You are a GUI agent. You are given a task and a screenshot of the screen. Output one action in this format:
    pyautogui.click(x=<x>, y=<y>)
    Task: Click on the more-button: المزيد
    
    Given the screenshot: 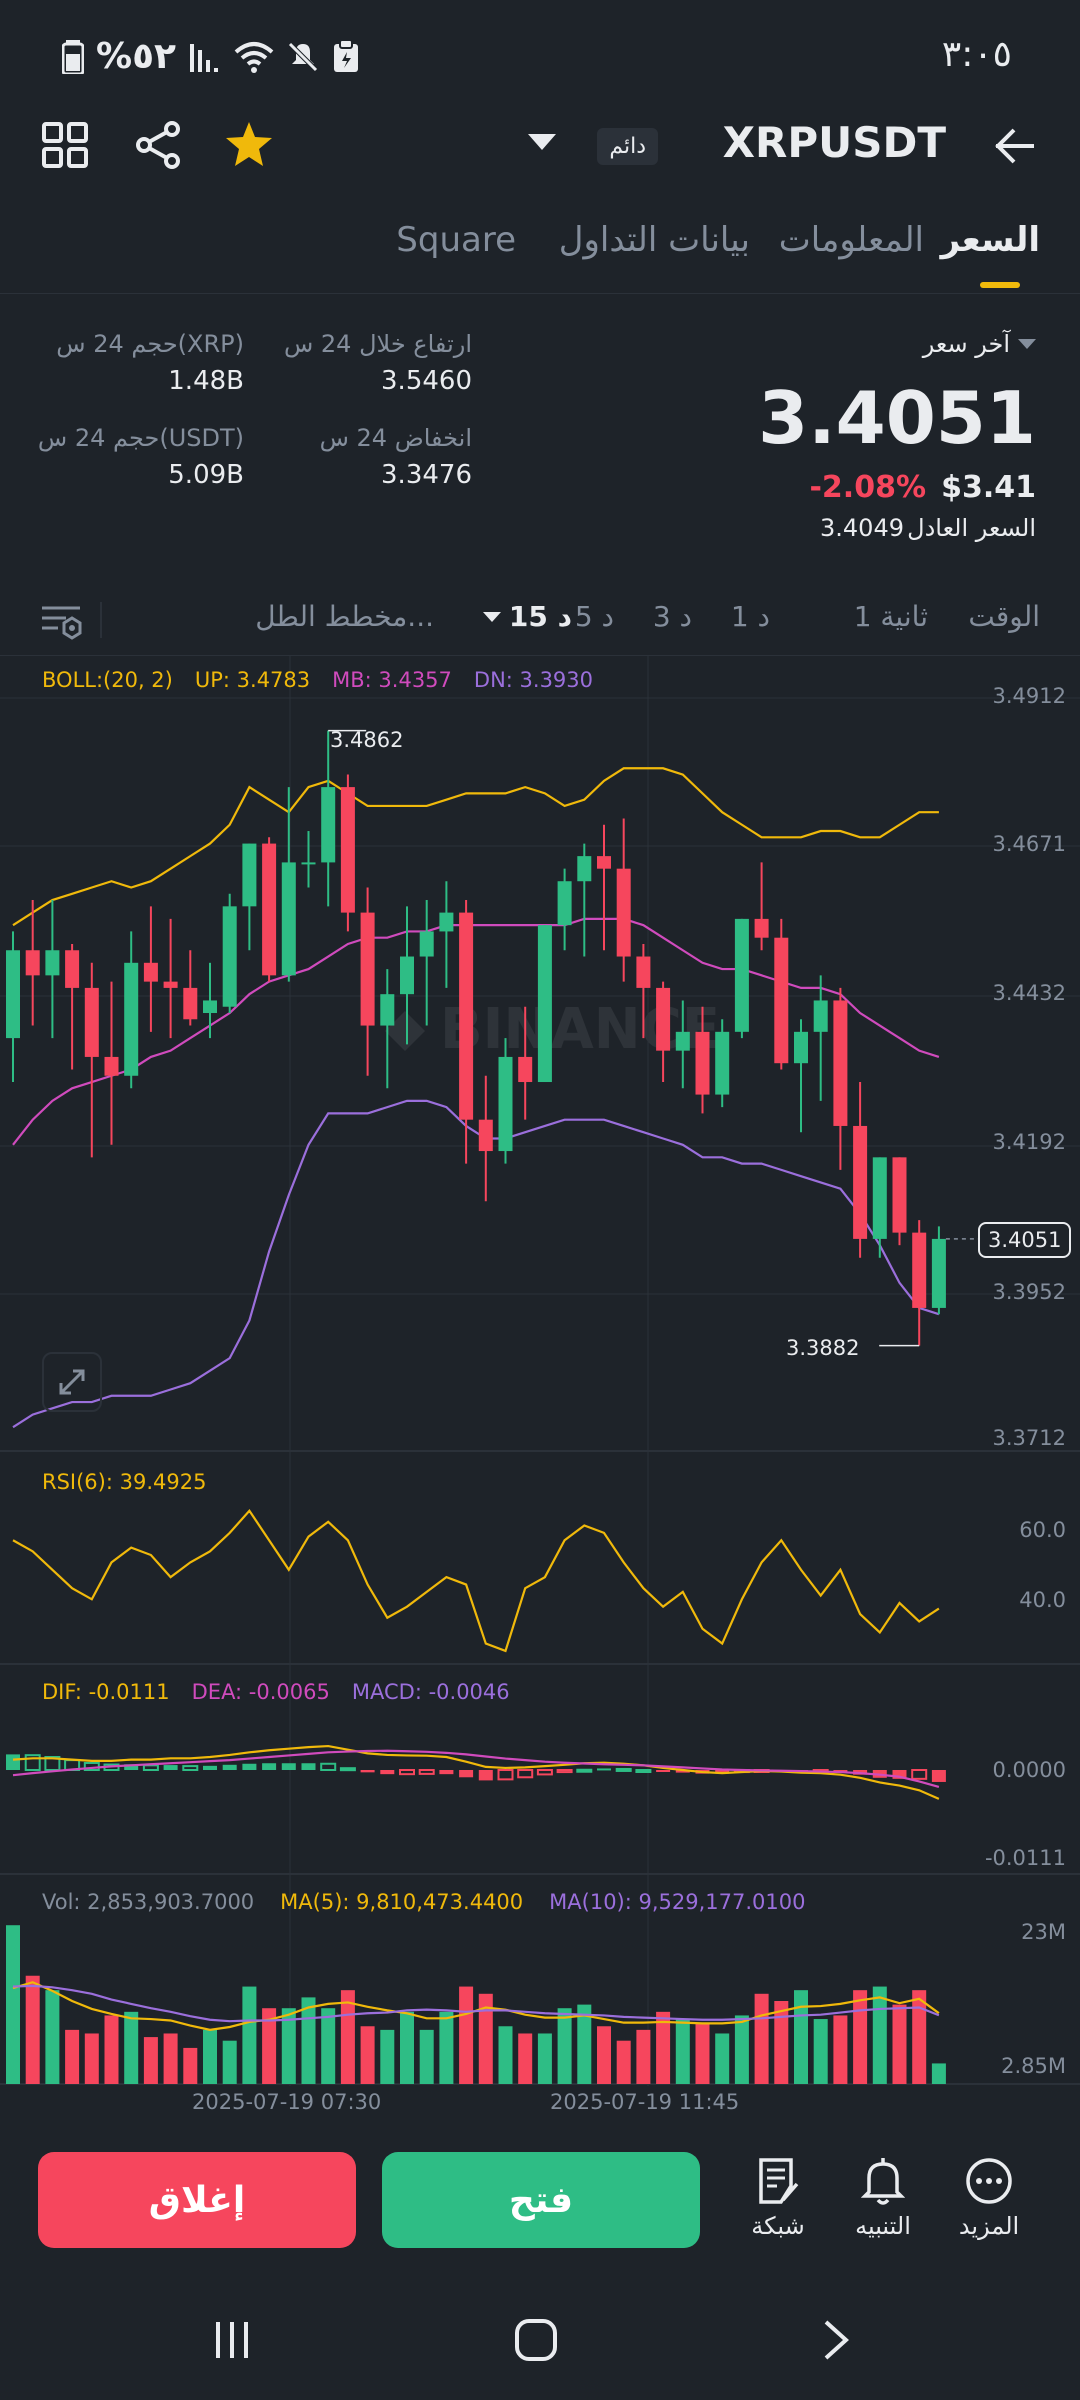 What is the action you would take?
    pyautogui.click(x=989, y=2198)
    